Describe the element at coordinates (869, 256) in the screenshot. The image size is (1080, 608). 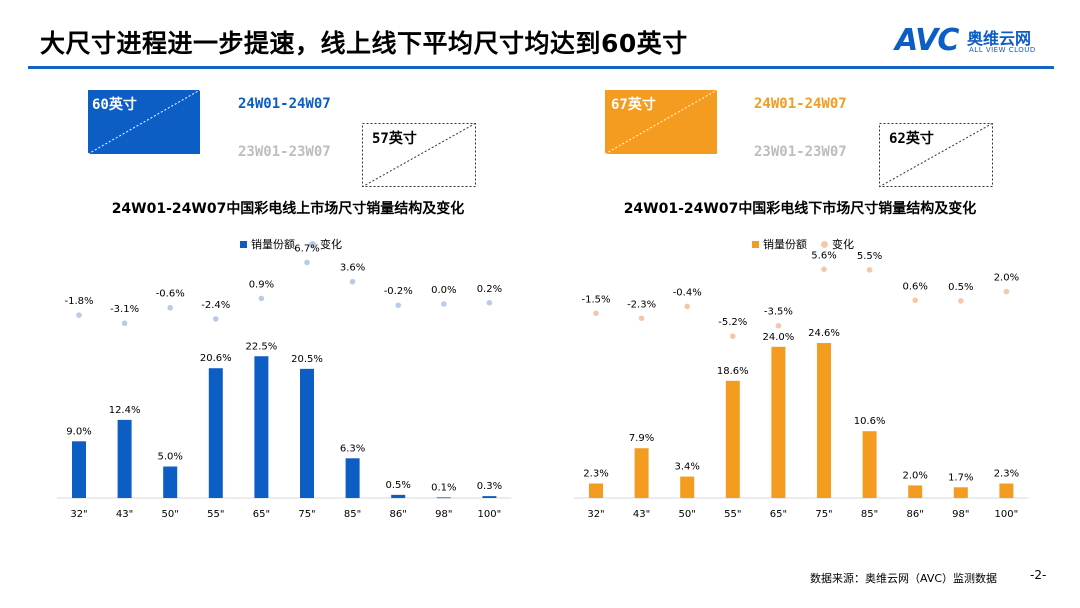
I see `offline-change-label: 5.5%` at that location.